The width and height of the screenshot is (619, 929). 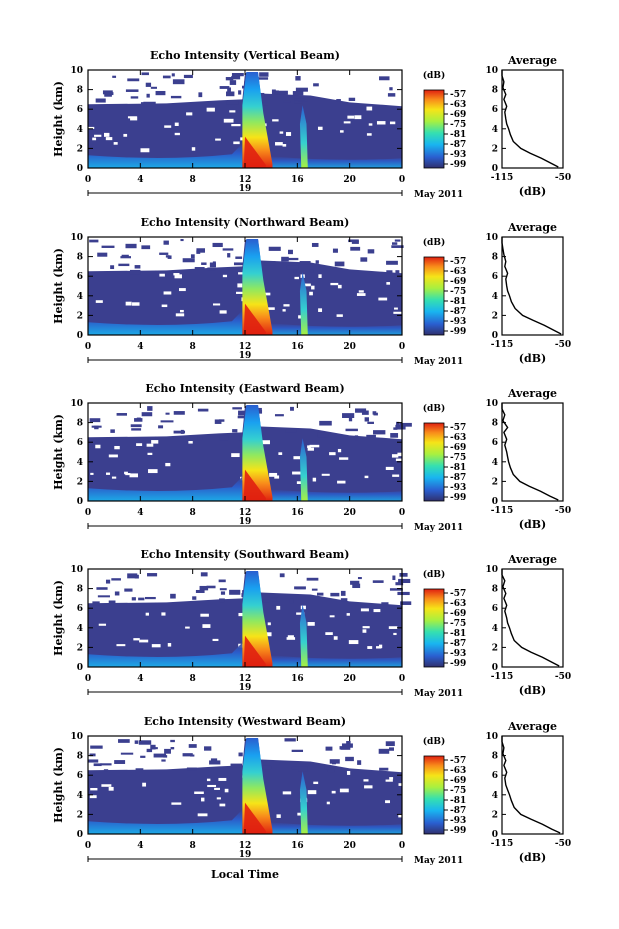 What do you see at coordinates (245, 222) in the screenshot?
I see `chart-title: Echo Intensity (Northward Beam)` at bounding box center [245, 222].